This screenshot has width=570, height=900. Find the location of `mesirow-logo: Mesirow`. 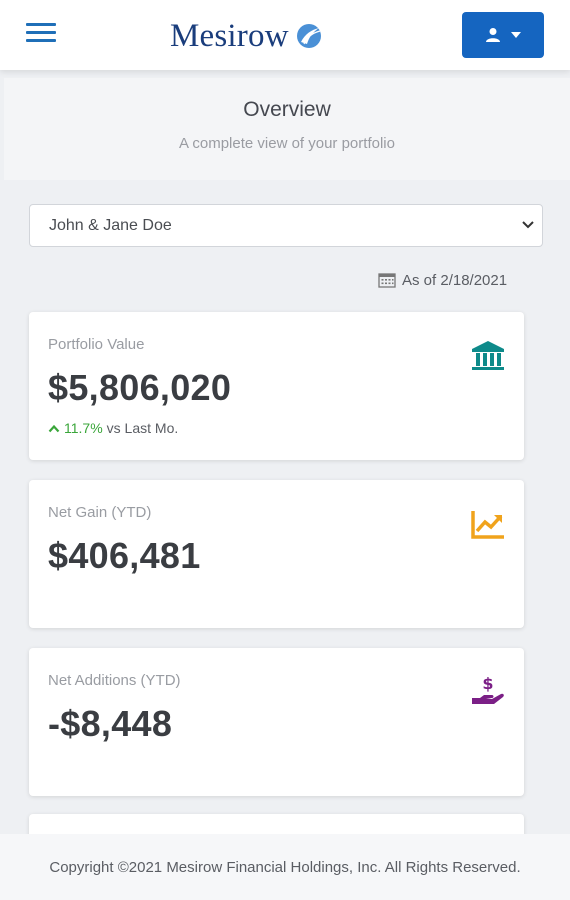

mesirow-logo: Mesirow is located at coordinates (246, 36).